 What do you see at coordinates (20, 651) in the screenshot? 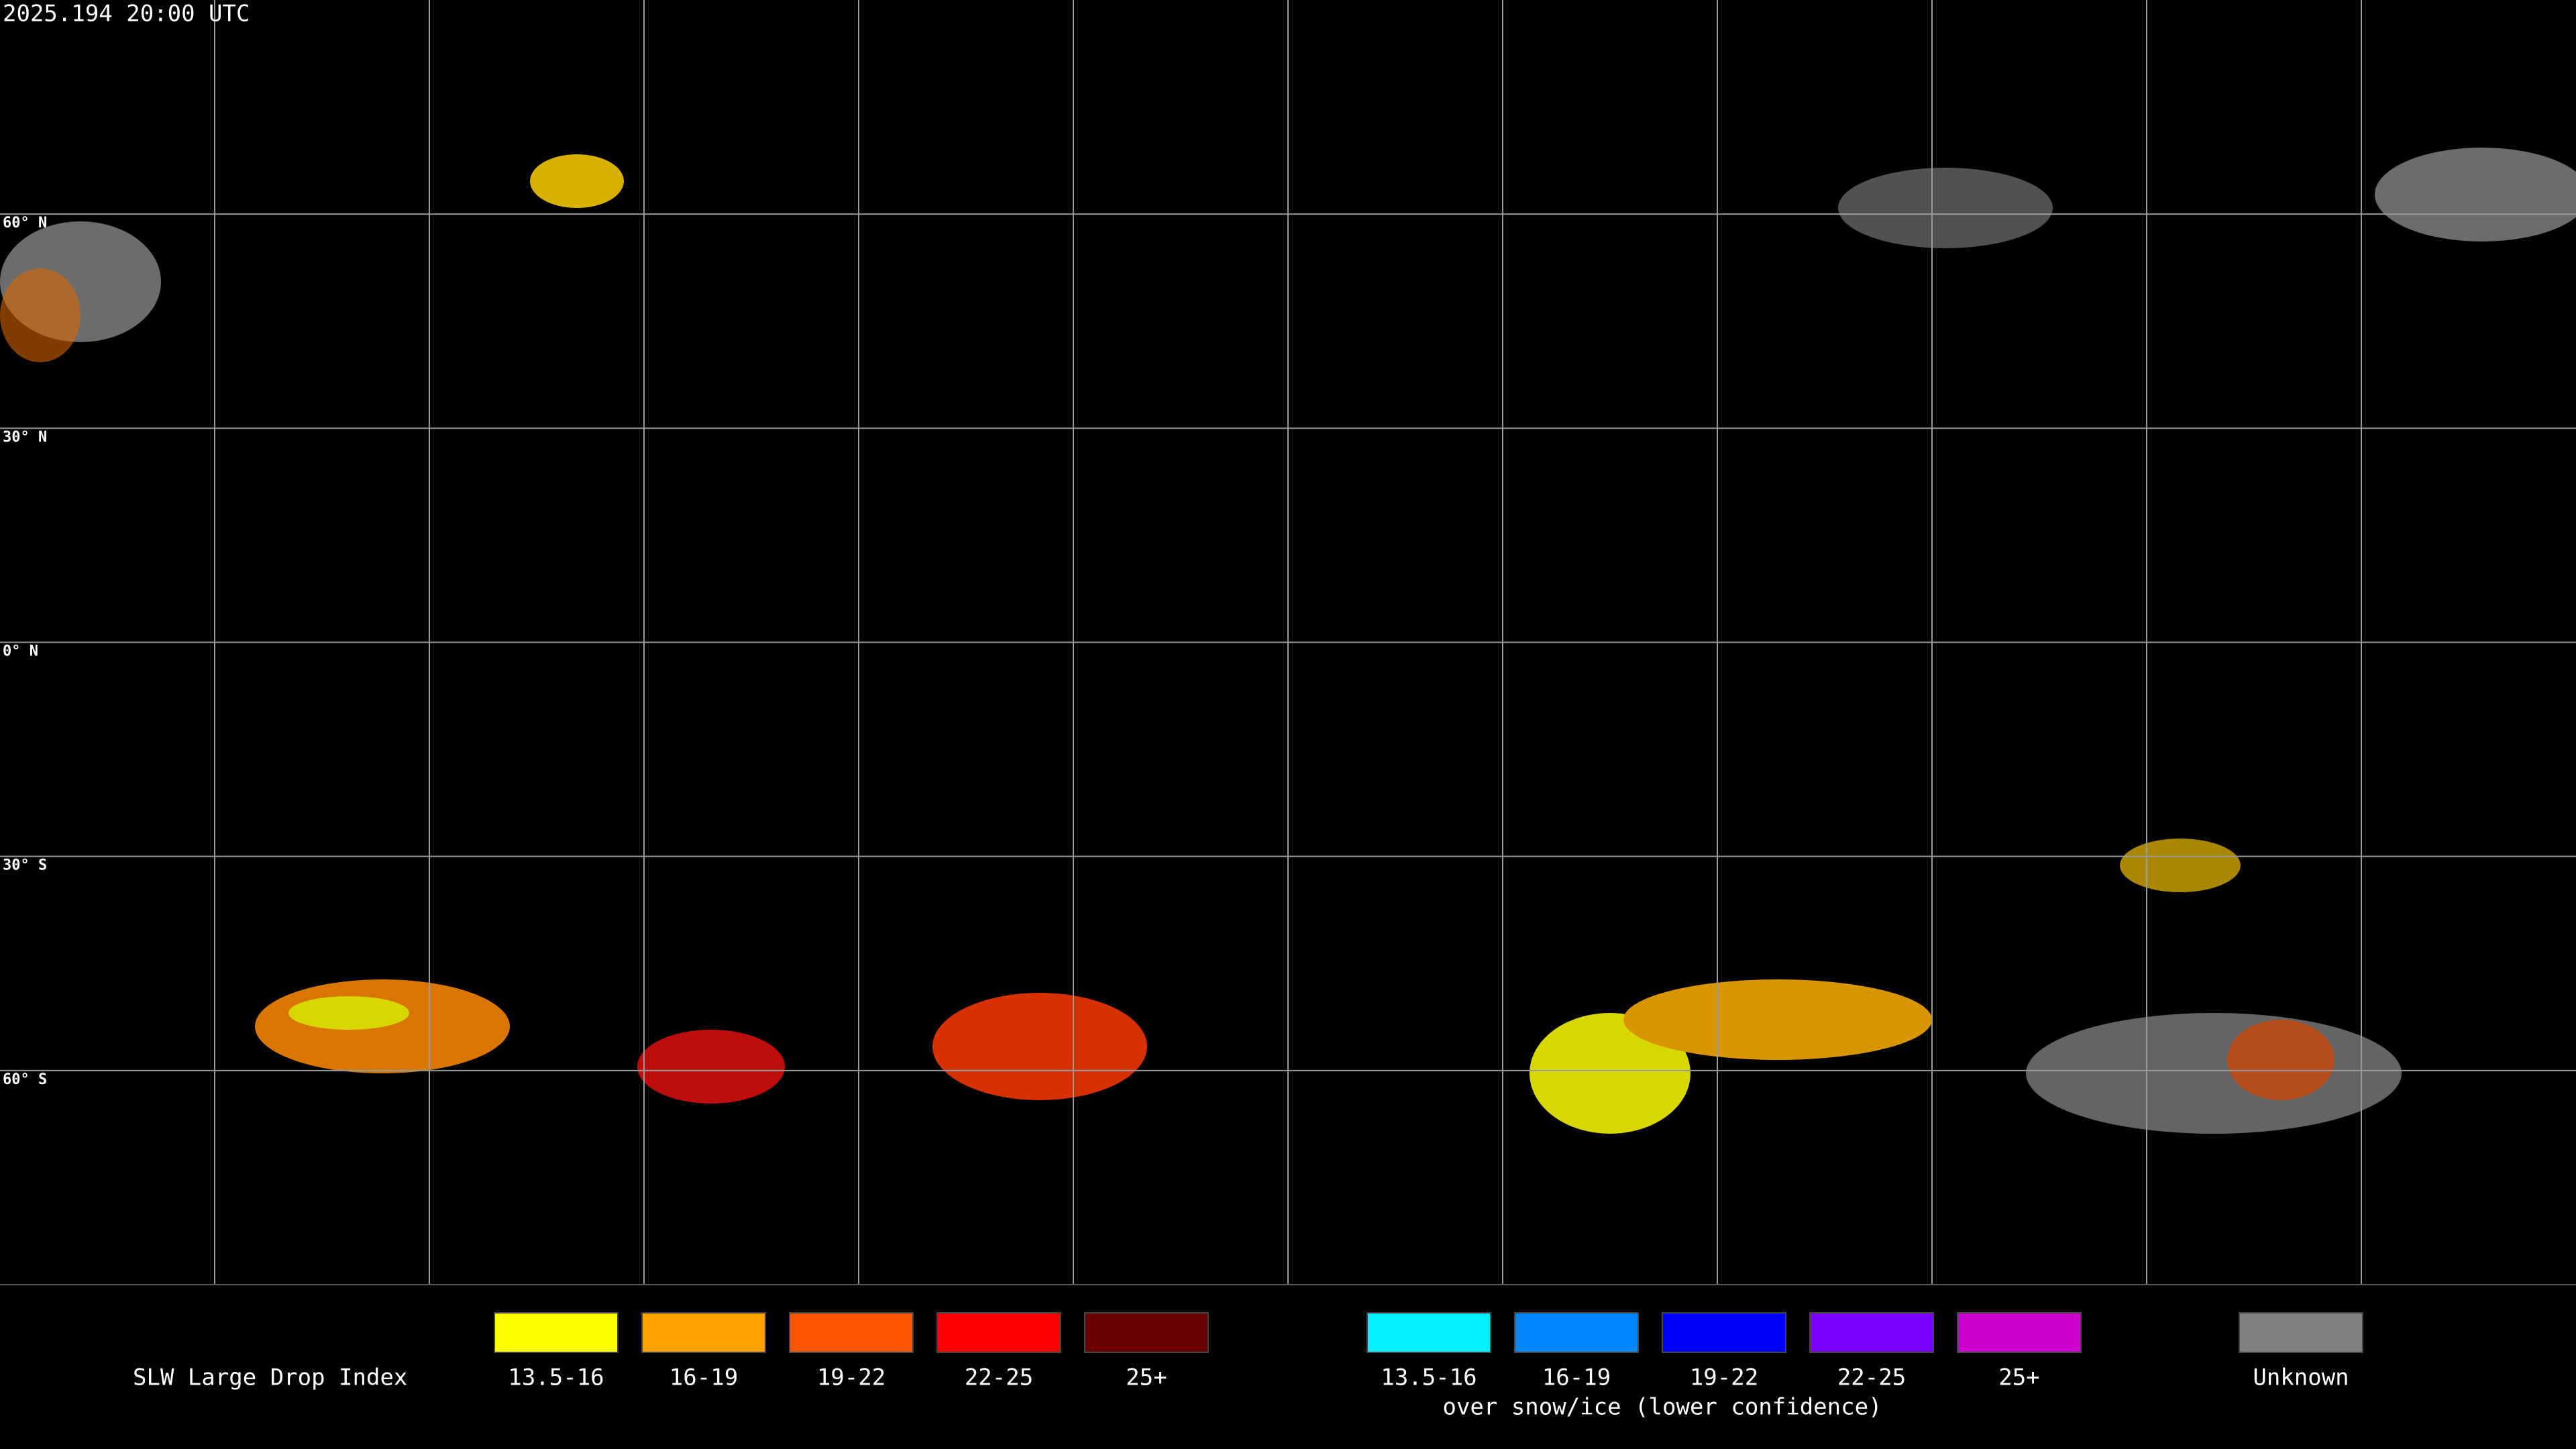
I see `latitude-label: 0° N` at bounding box center [20, 651].